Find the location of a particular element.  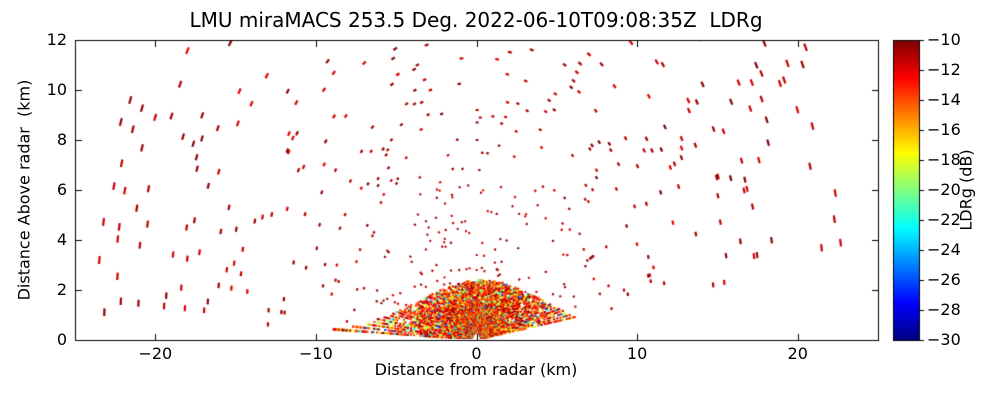

colorbar-tick-label: −20 is located at coordinates (944, 189).